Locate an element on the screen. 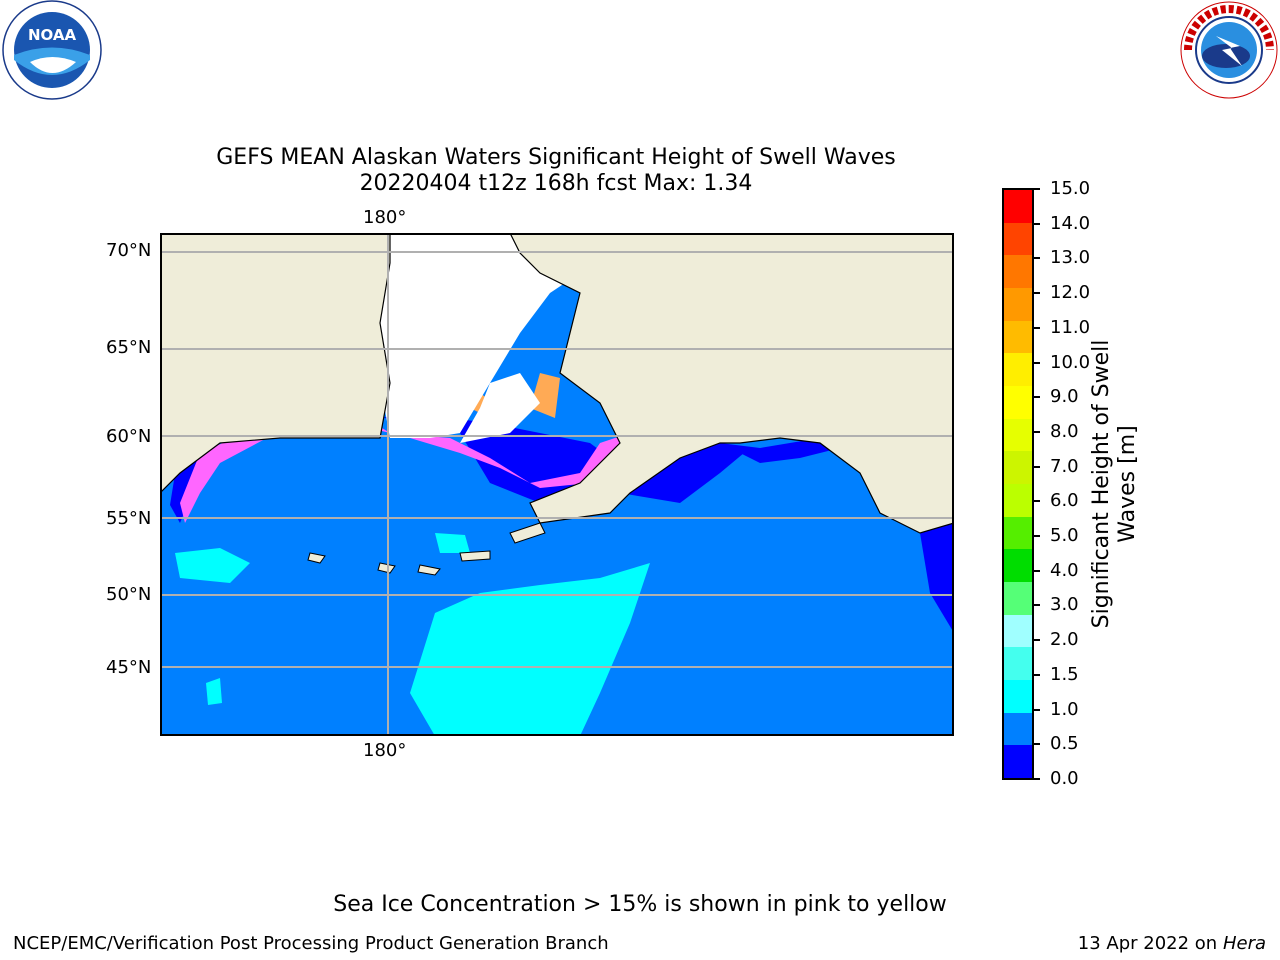  nws-logo is located at coordinates (1229, 50).